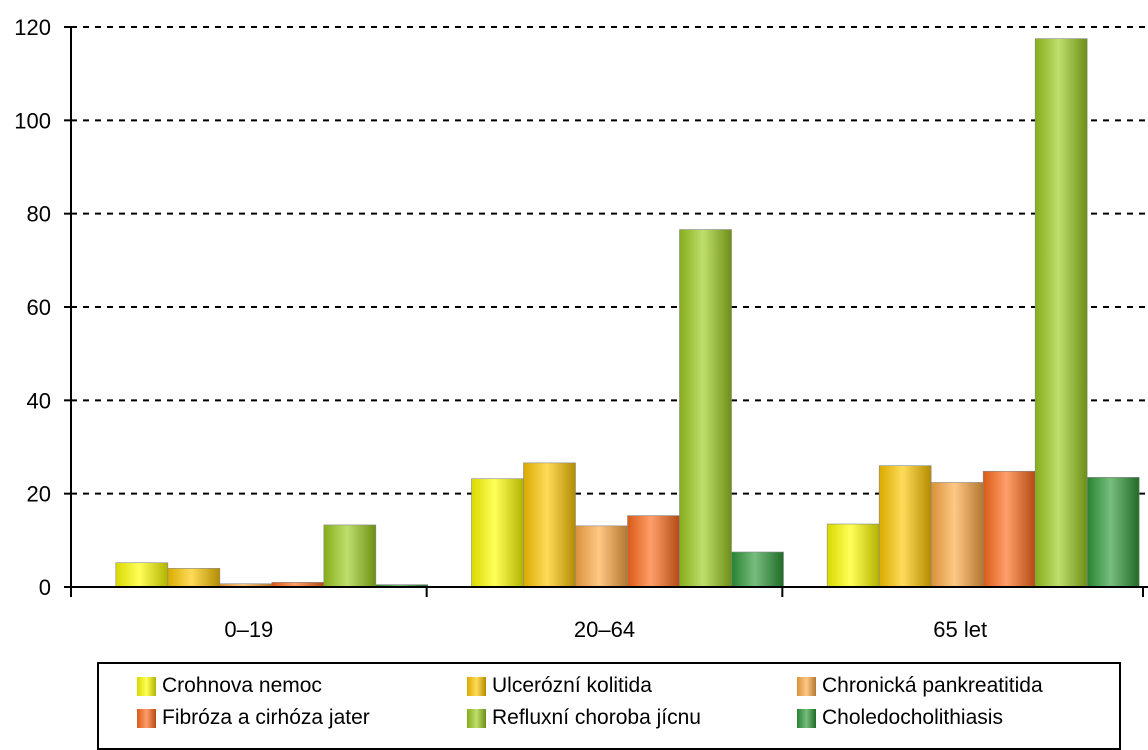 Image resolution: width=1148 pixels, height=750 pixels. Describe the element at coordinates (39, 400) in the screenshot. I see `y-tick-label: 40` at that location.